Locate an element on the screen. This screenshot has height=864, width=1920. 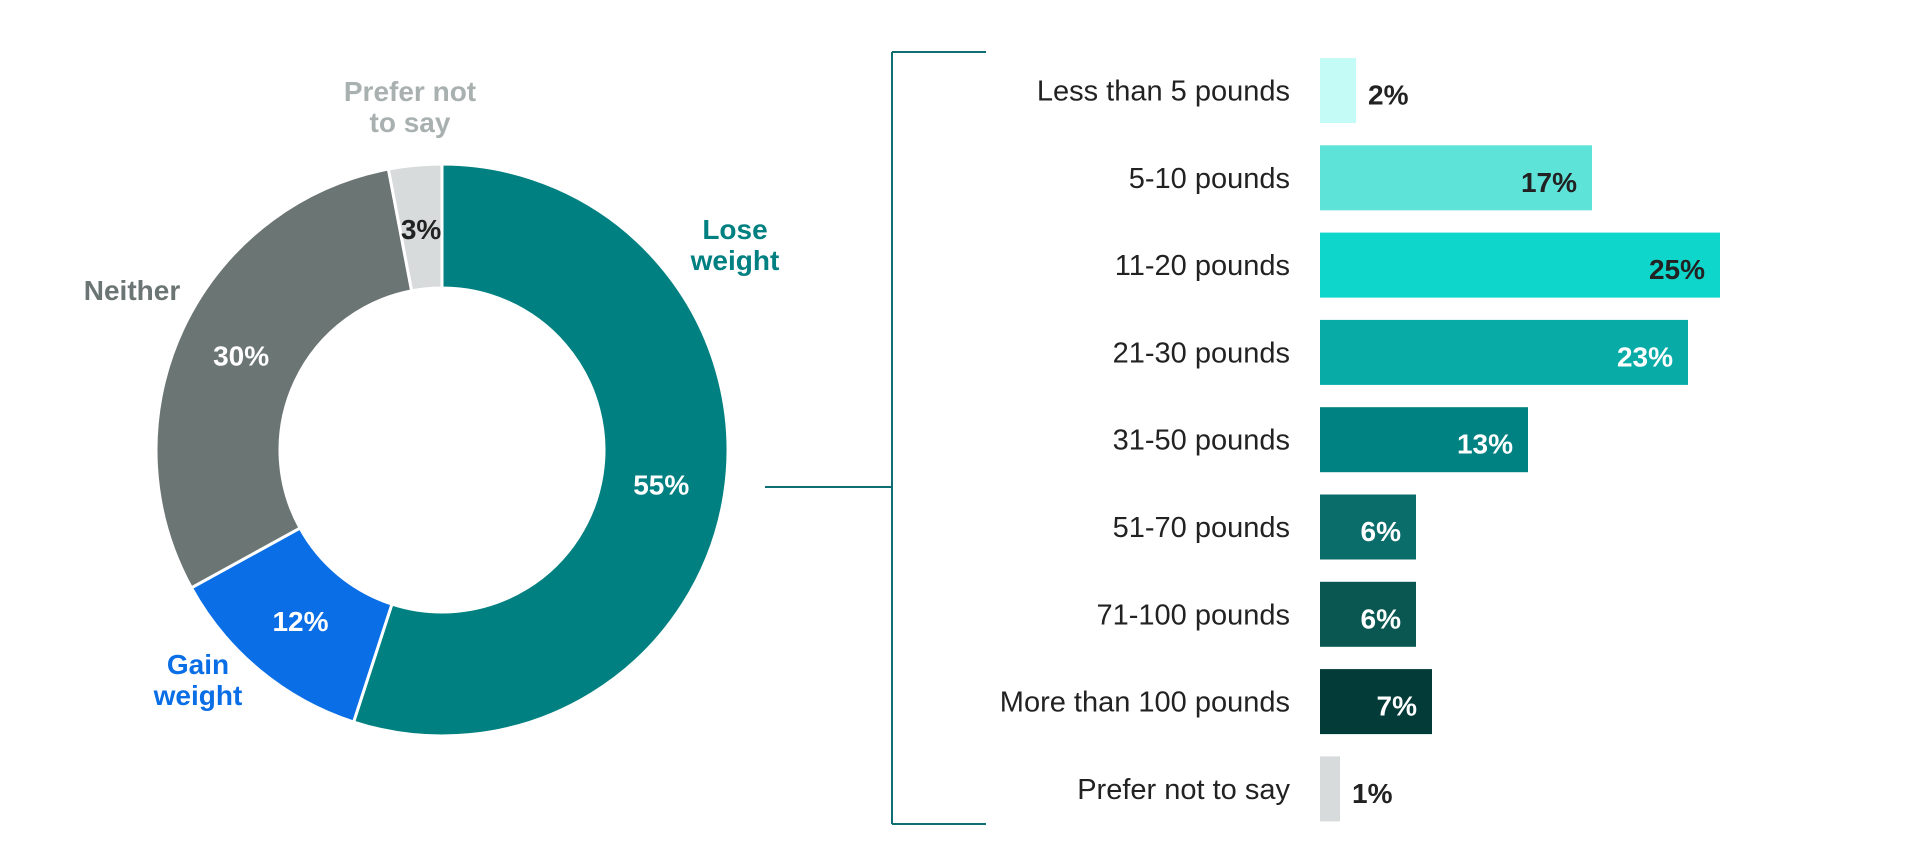
bar-value-31-50-pounds: 13% is located at coordinates (1485, 444).